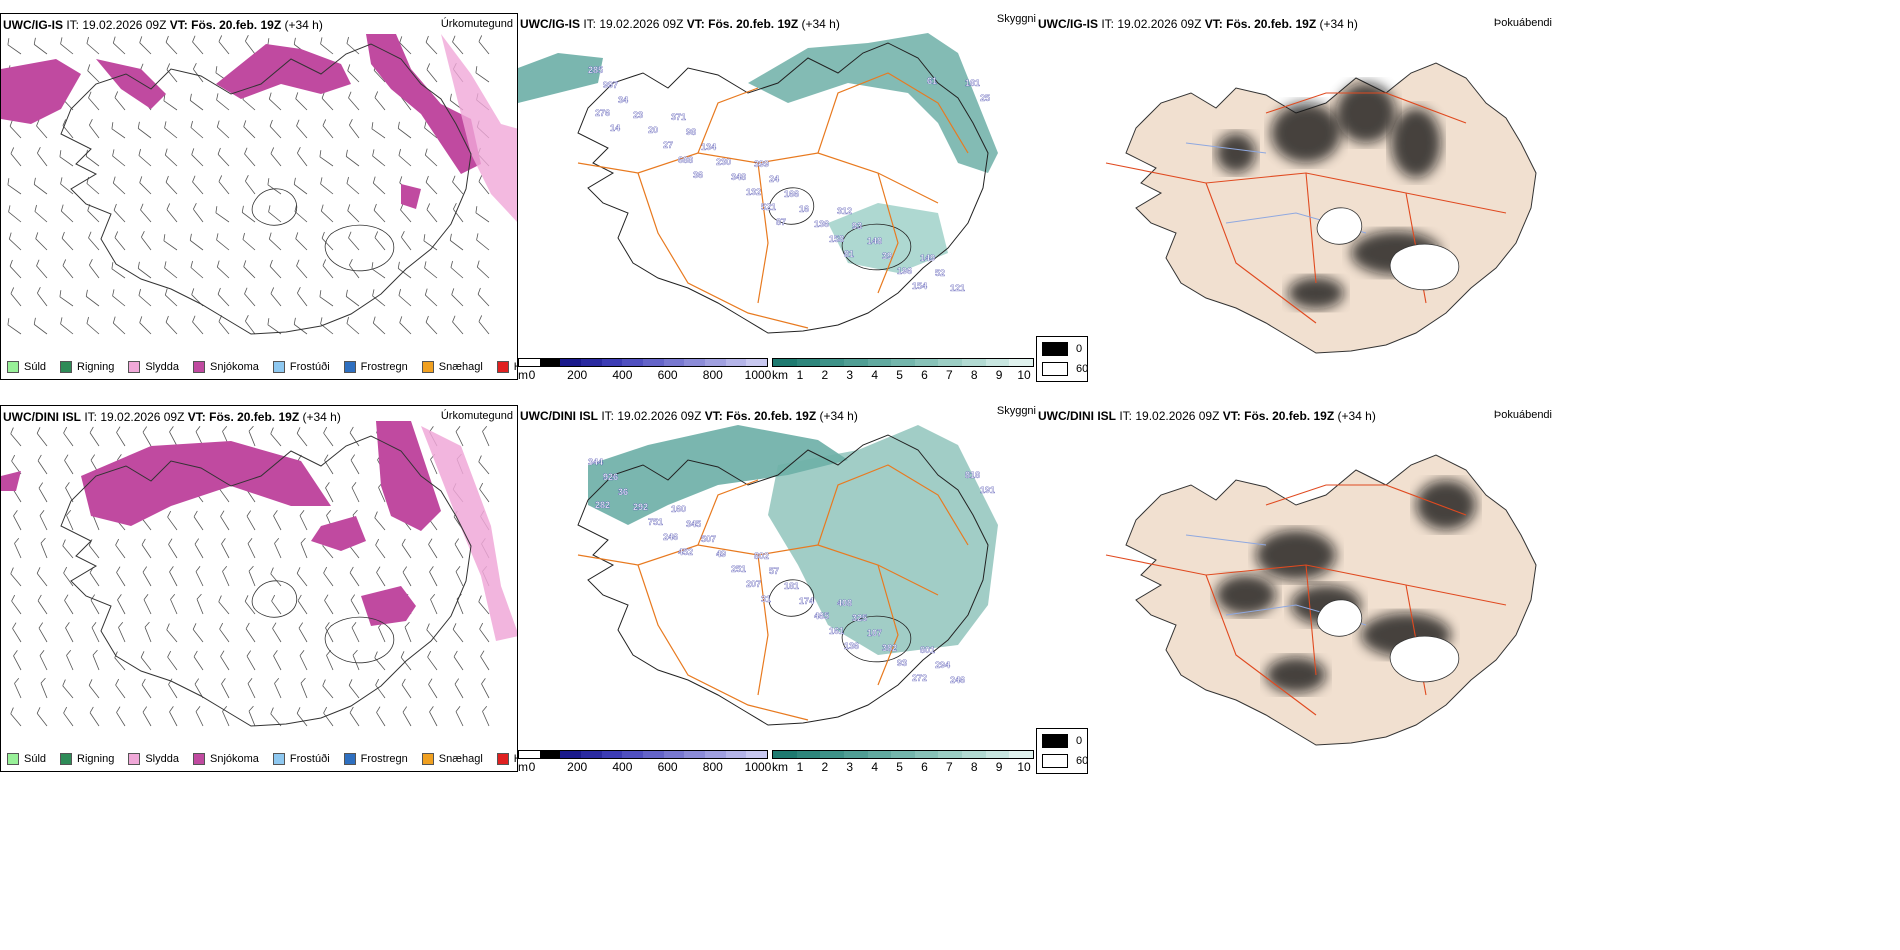 The image size is (1900, 950). Describe the element at coordinates (1339, 618) in the screenshot. I see `glacier-area` at that location.